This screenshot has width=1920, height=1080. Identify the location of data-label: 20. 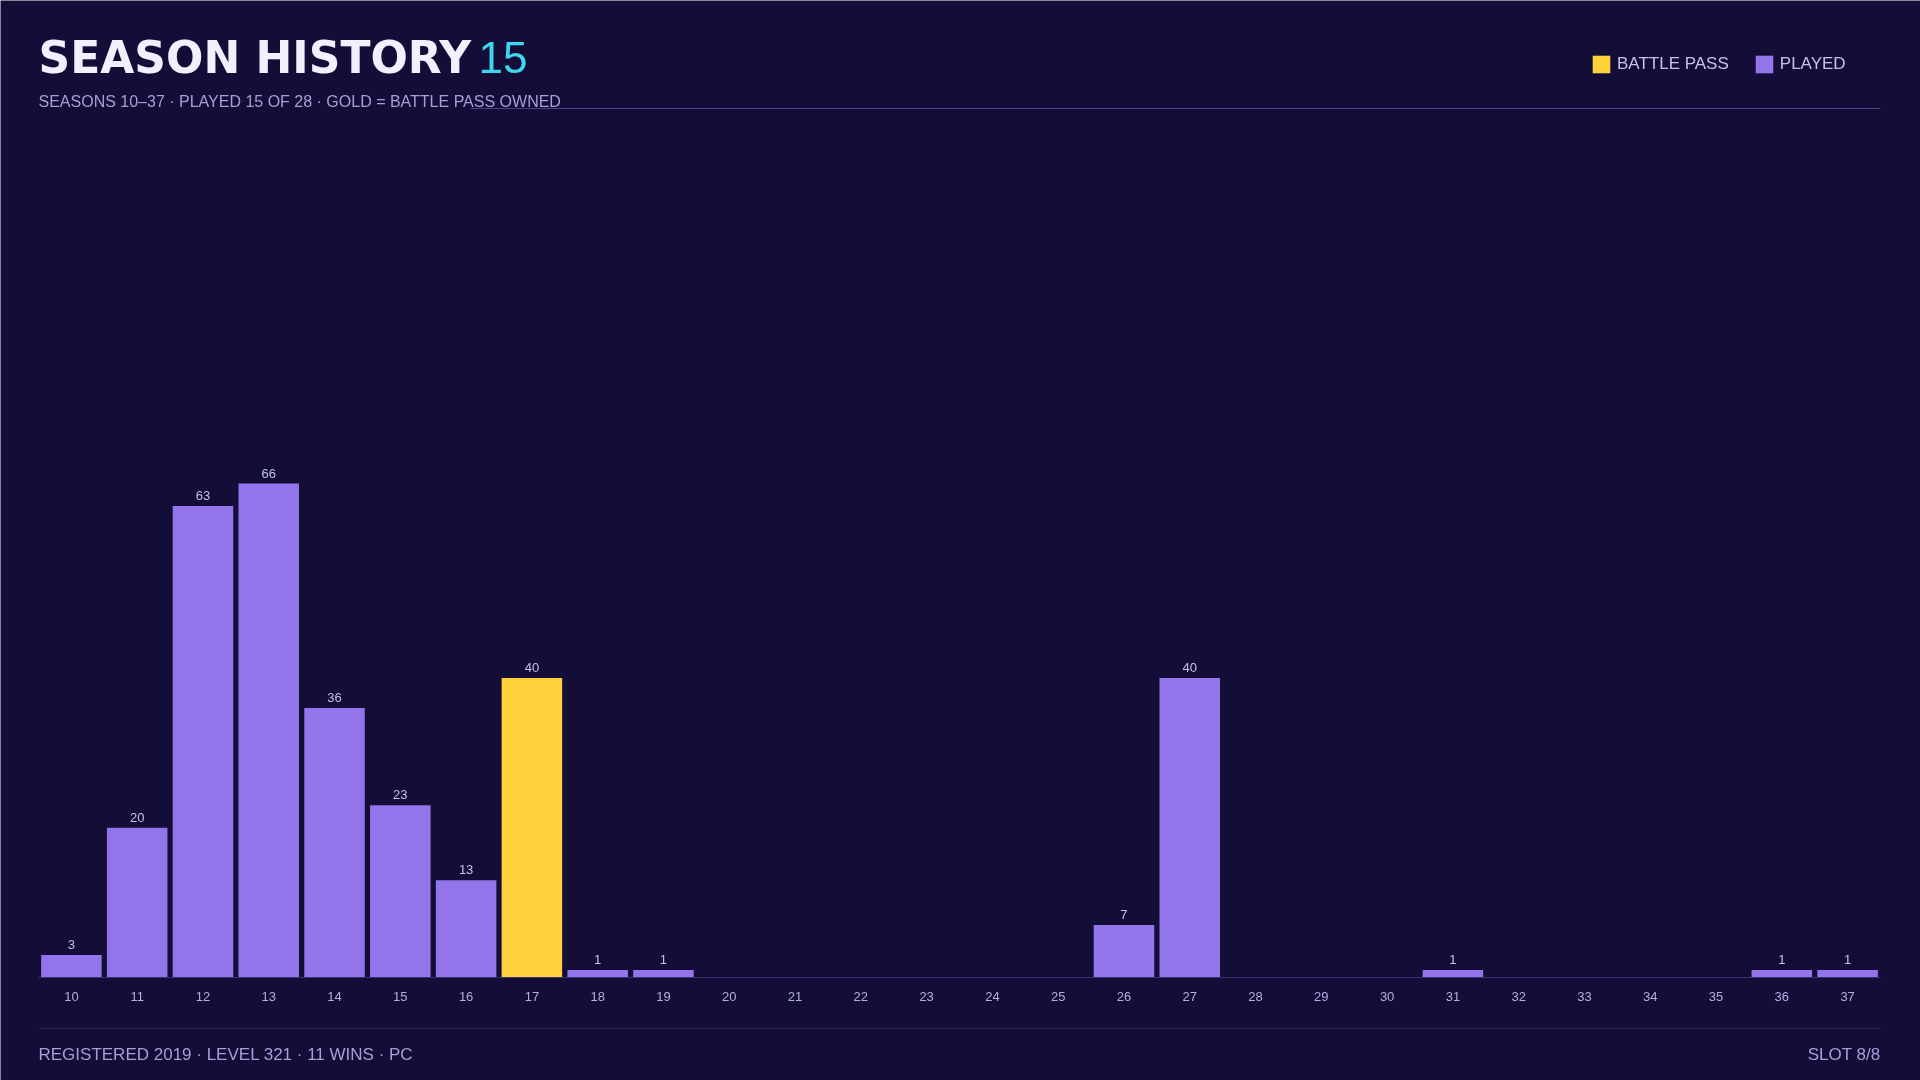
(137, 817).